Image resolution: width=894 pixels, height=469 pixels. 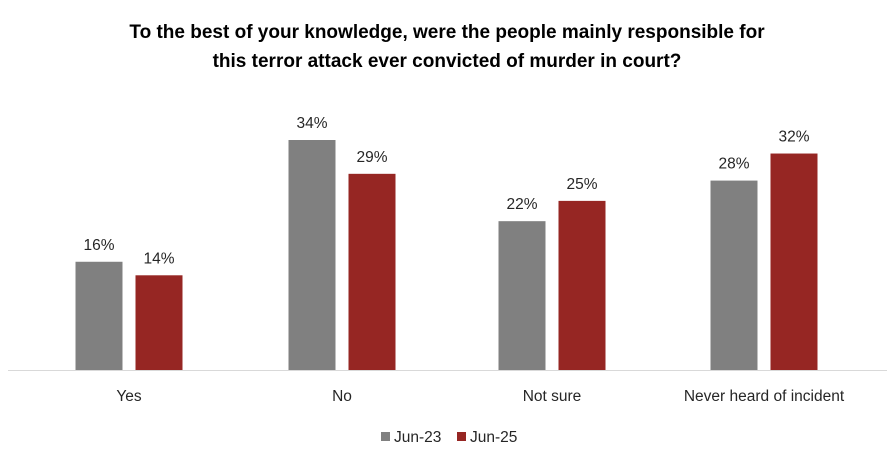 What do you see at coordinates (159, 322) in the screenshot?
I see `bar-jun-25-yes` at bounding box center [159, 322].